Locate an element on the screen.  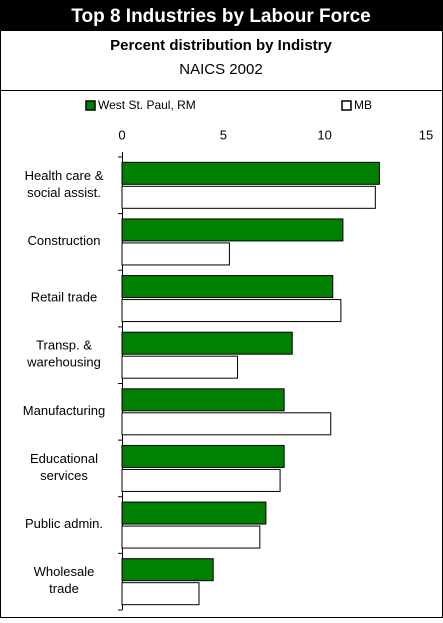
y-tick-label: Educational services is located at coordinates (64, 467).